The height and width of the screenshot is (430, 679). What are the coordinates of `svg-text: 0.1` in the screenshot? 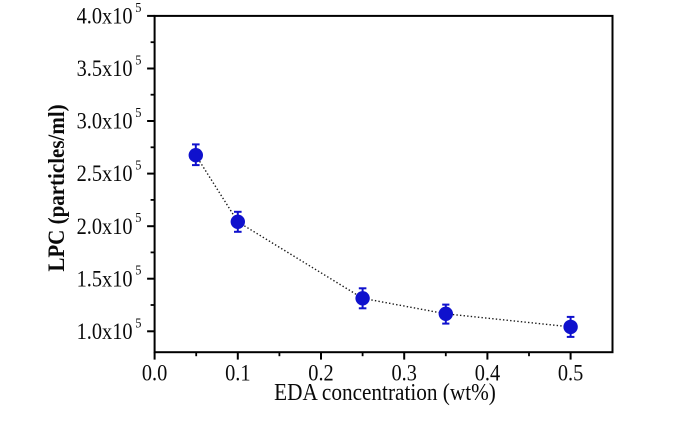 It's located at (237, 372).